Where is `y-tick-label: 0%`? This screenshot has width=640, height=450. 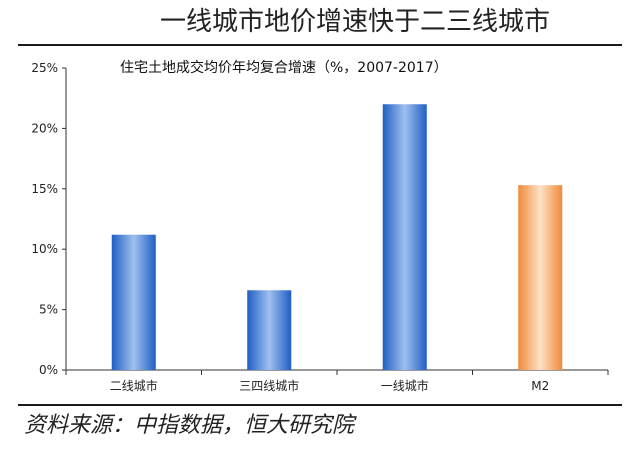
y-tick-label: 0% is located at coordinates (48, 370).